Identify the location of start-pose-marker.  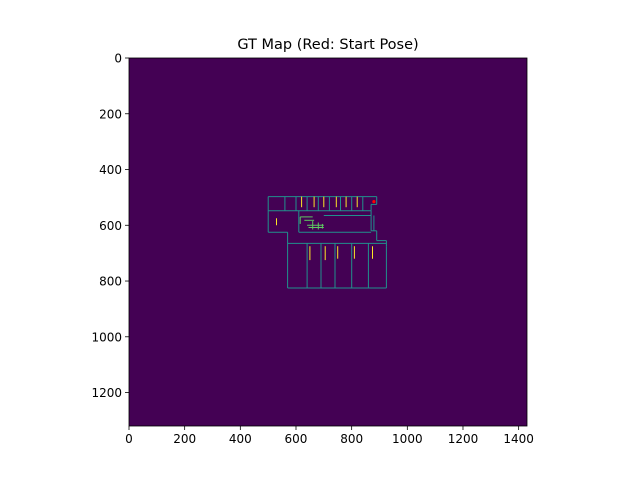
(374, 202).